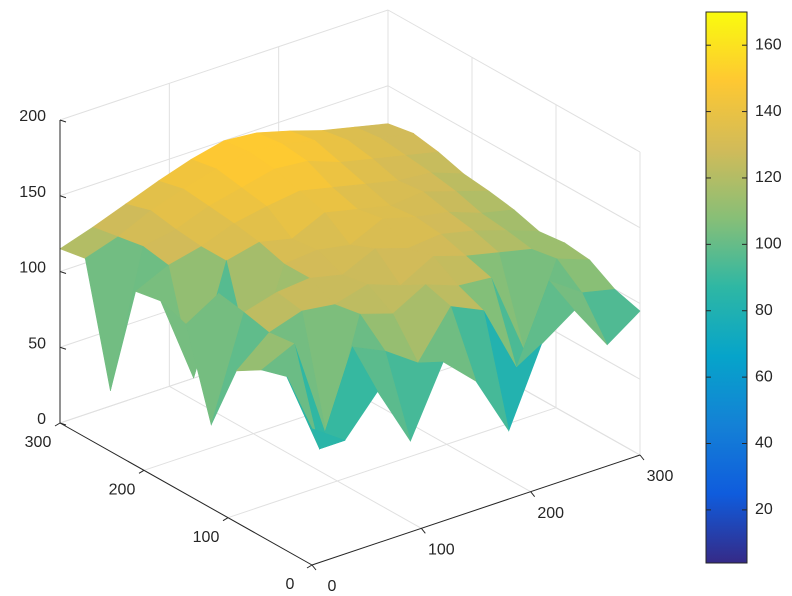  I want to click on colorbar-tick-label: 20, so click(764, 509).